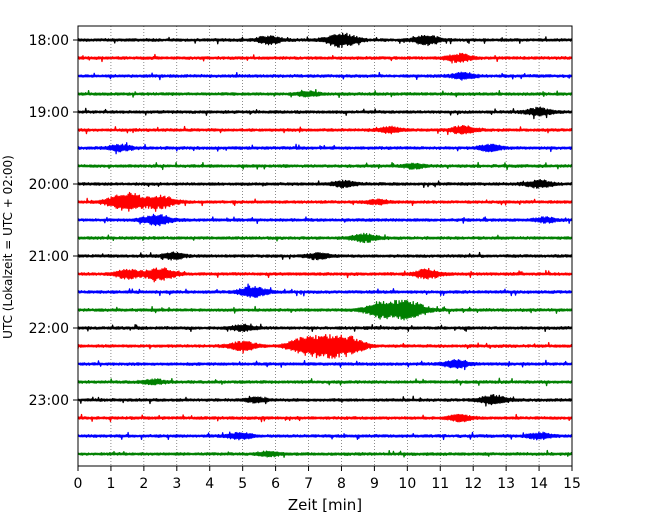 The width and height of the screenshot is (650, 520). Describe the element at coordinates (374, 484) in the screenshot. I see `x-tick-label: 9` at that location.